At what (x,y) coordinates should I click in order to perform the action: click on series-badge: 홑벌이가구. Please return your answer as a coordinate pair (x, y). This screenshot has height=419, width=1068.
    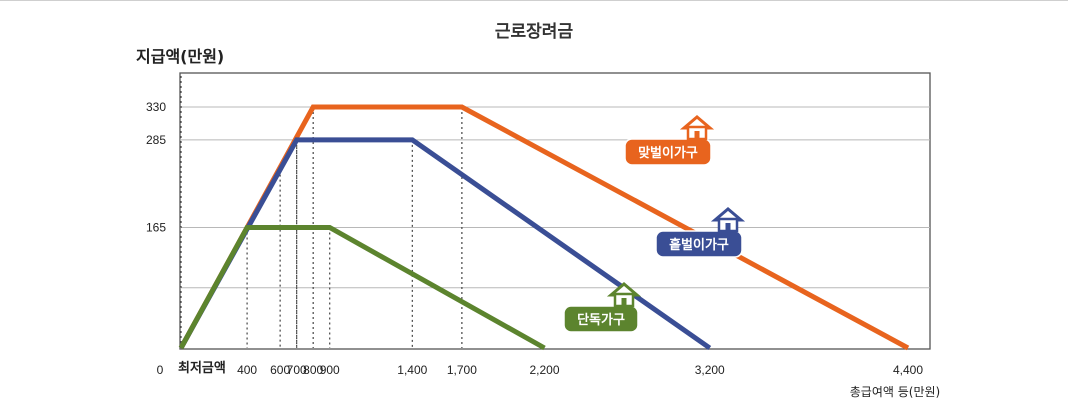
    Looking at the image, I should click on (700, 232).